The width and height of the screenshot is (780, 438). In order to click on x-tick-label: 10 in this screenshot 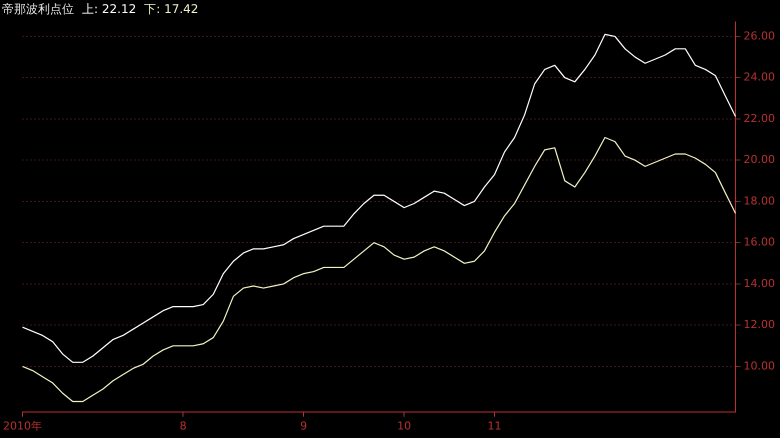, I will do `click(404, 425)`.